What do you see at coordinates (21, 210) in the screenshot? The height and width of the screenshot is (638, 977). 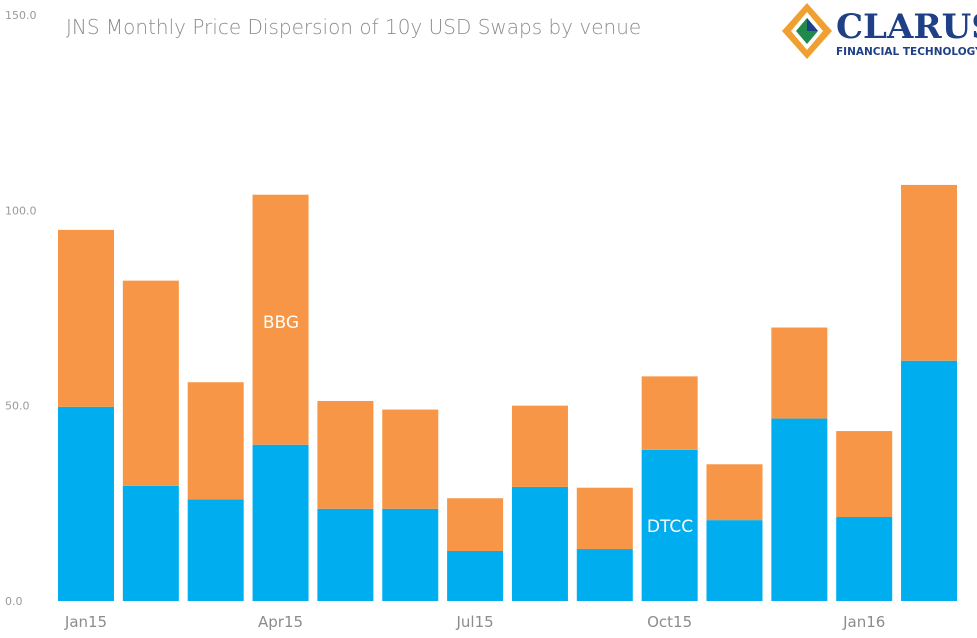 I see `y-tick-label: 100.0` at bounding box center [21, 210].